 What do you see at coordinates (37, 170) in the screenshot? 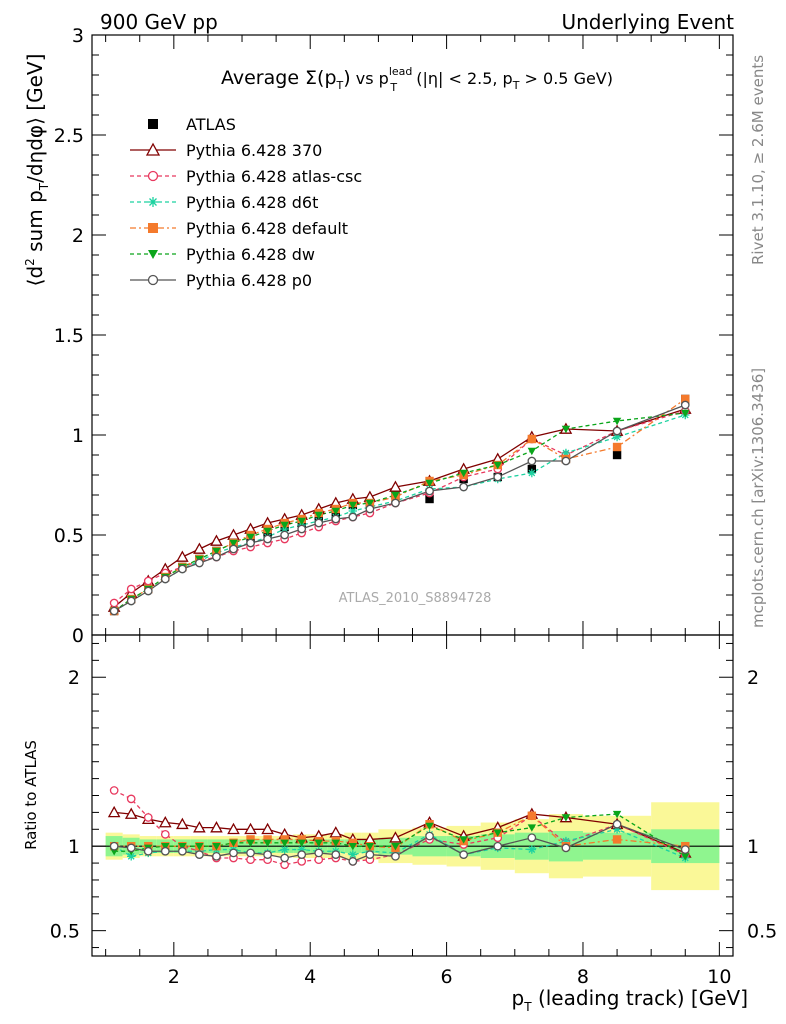
I see `main-ylabel: ⟨d2 sum pT/dηdφ⟩ [GeV]` at bounding box center [37, 170].